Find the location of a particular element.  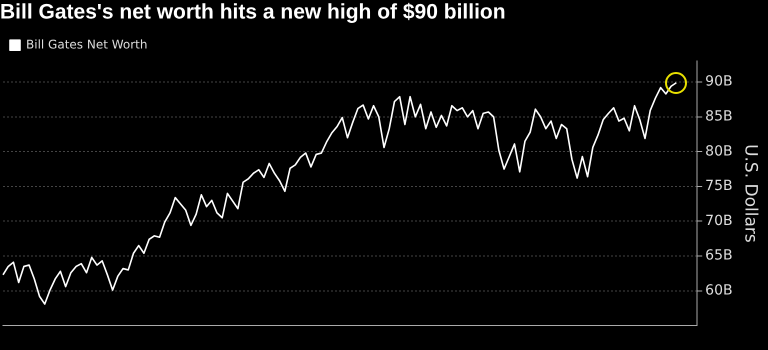

y-axis-title: U.S. Dollars is located at coordinates (750, 193).